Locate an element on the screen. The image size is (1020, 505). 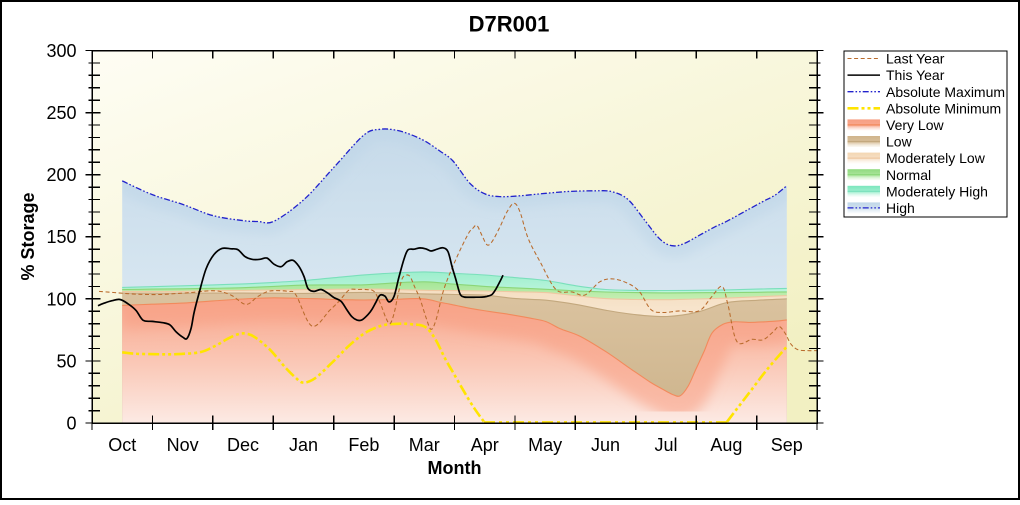
svg-text: This Year is located at coordinates (915, 75).